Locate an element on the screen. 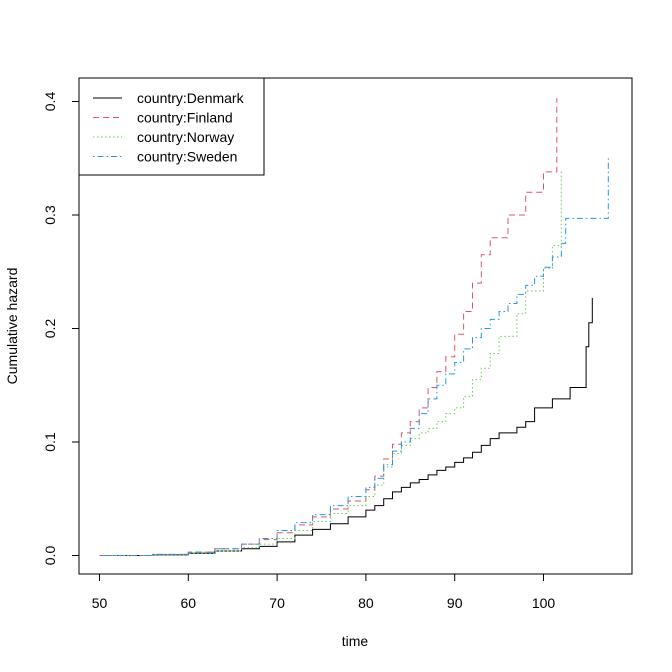  legend-label: country:Denmark is located at coordinates (191, 98).